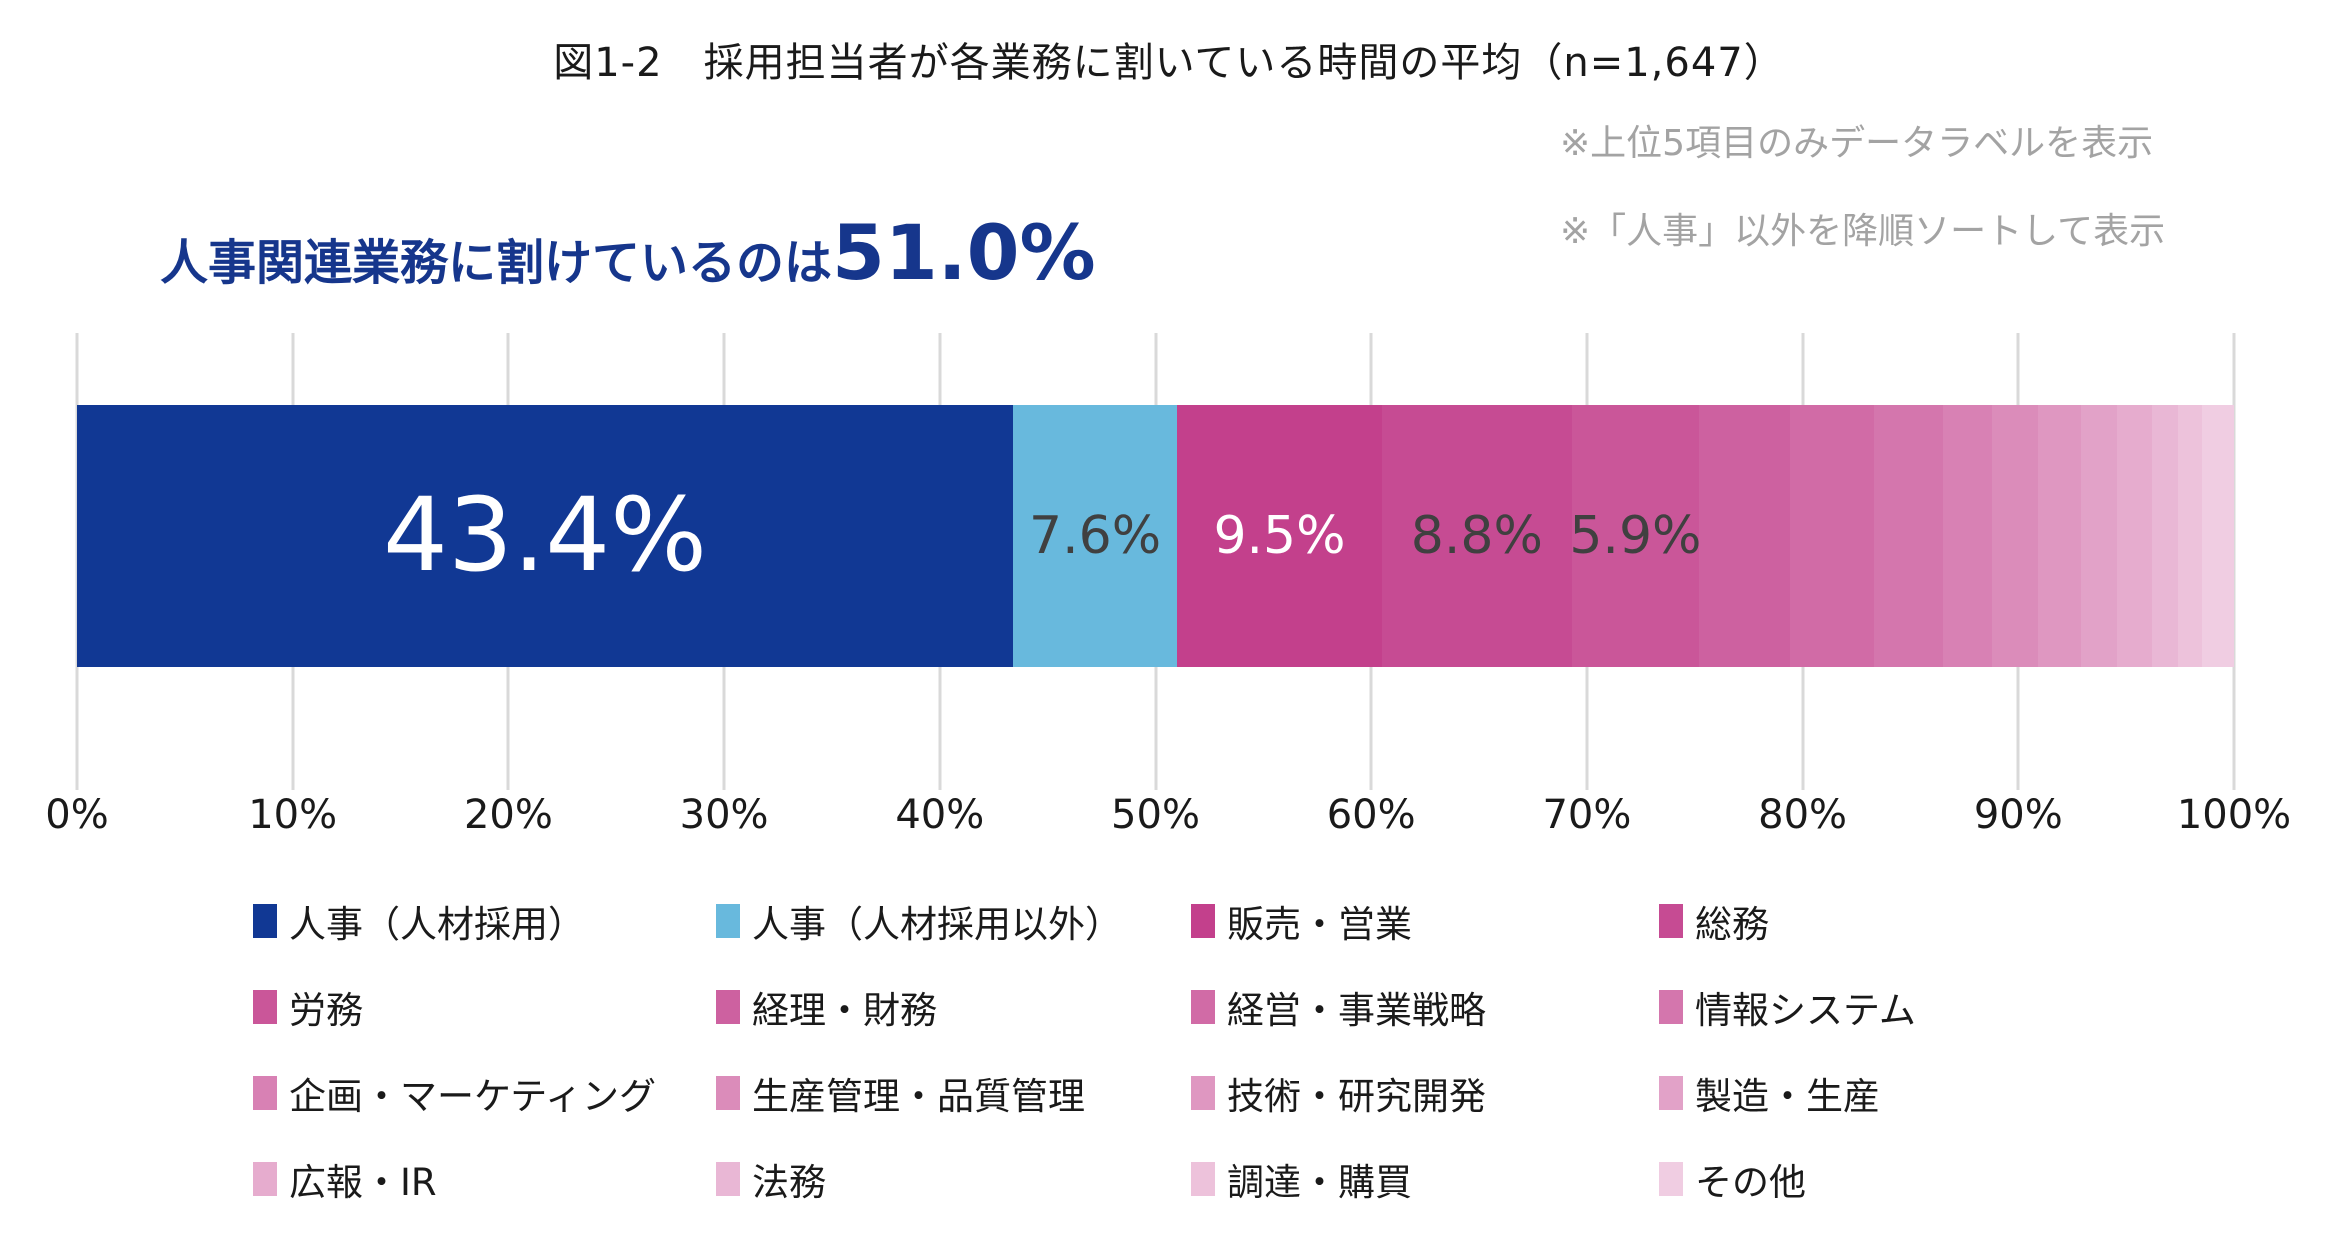 The image size is (2338, 1234). I want to click on bar-segment-label: 9.5%, so click(1279, 536).